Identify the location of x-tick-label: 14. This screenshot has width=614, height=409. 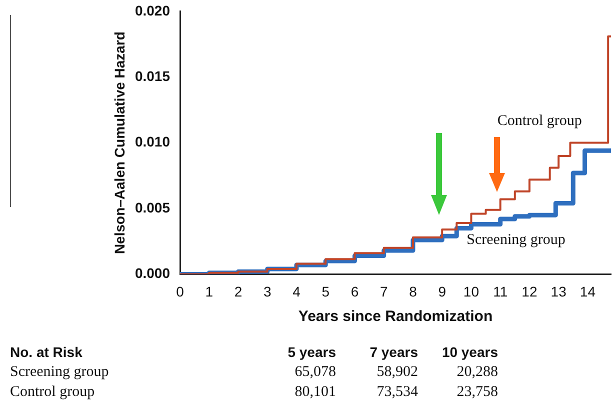
(588, 291).